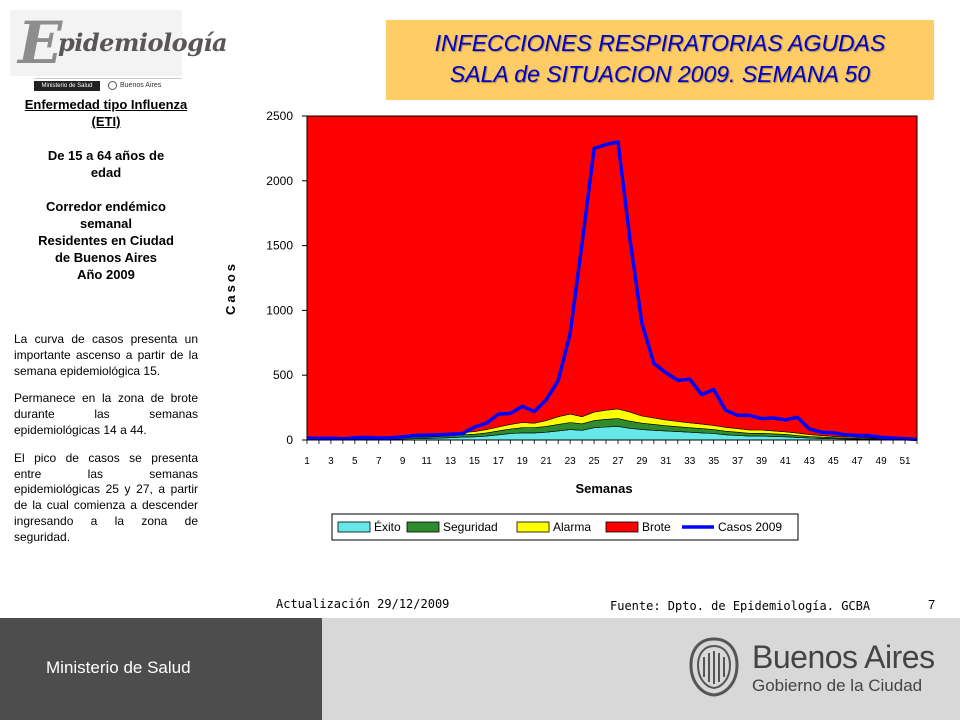 This screenshot has width=960, height=720. Describe the element at coordinates (932, 604) in the screenshot. I see `page-number: 7` at that location.